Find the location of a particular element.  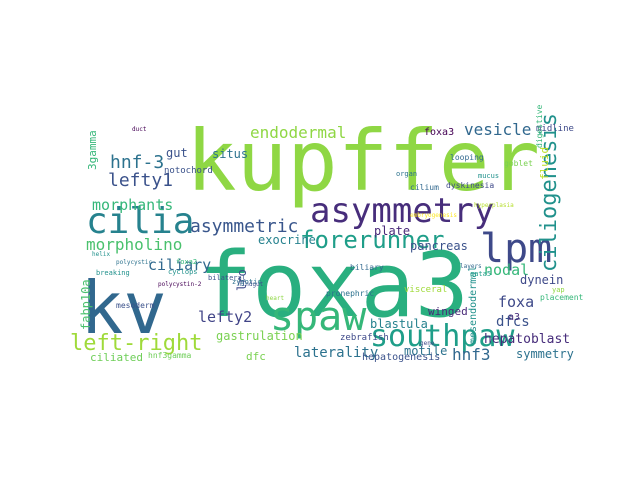

word-lefty1: lefty1 is located at coordinates (140, 180).